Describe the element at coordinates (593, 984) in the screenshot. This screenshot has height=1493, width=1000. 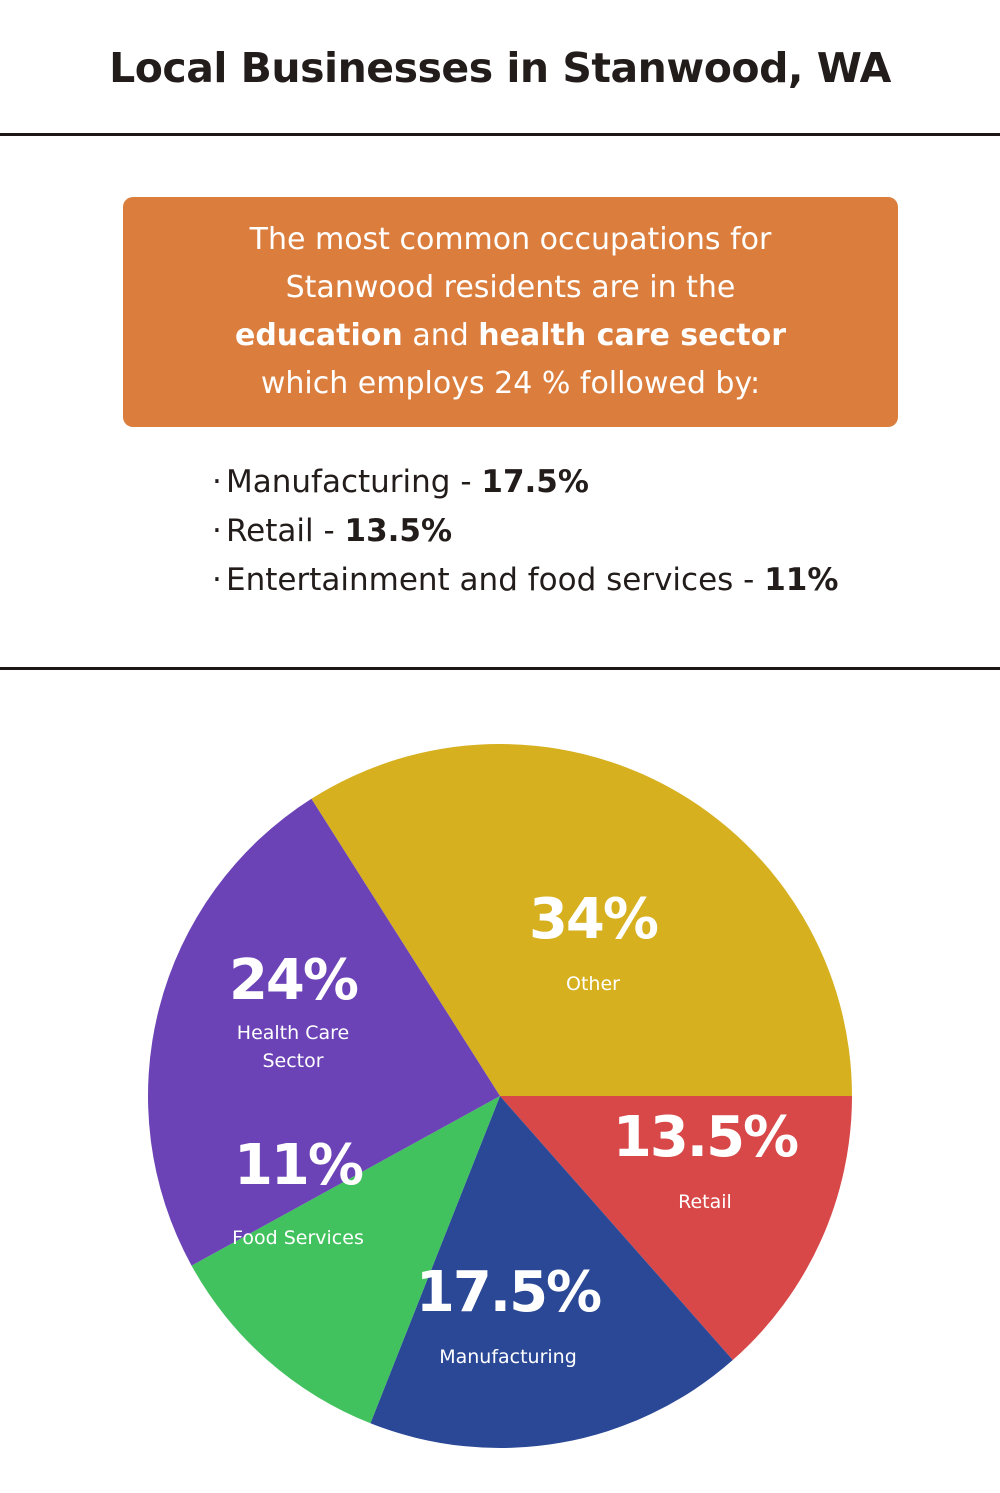
I see `slice-label-other: Other` at that location.